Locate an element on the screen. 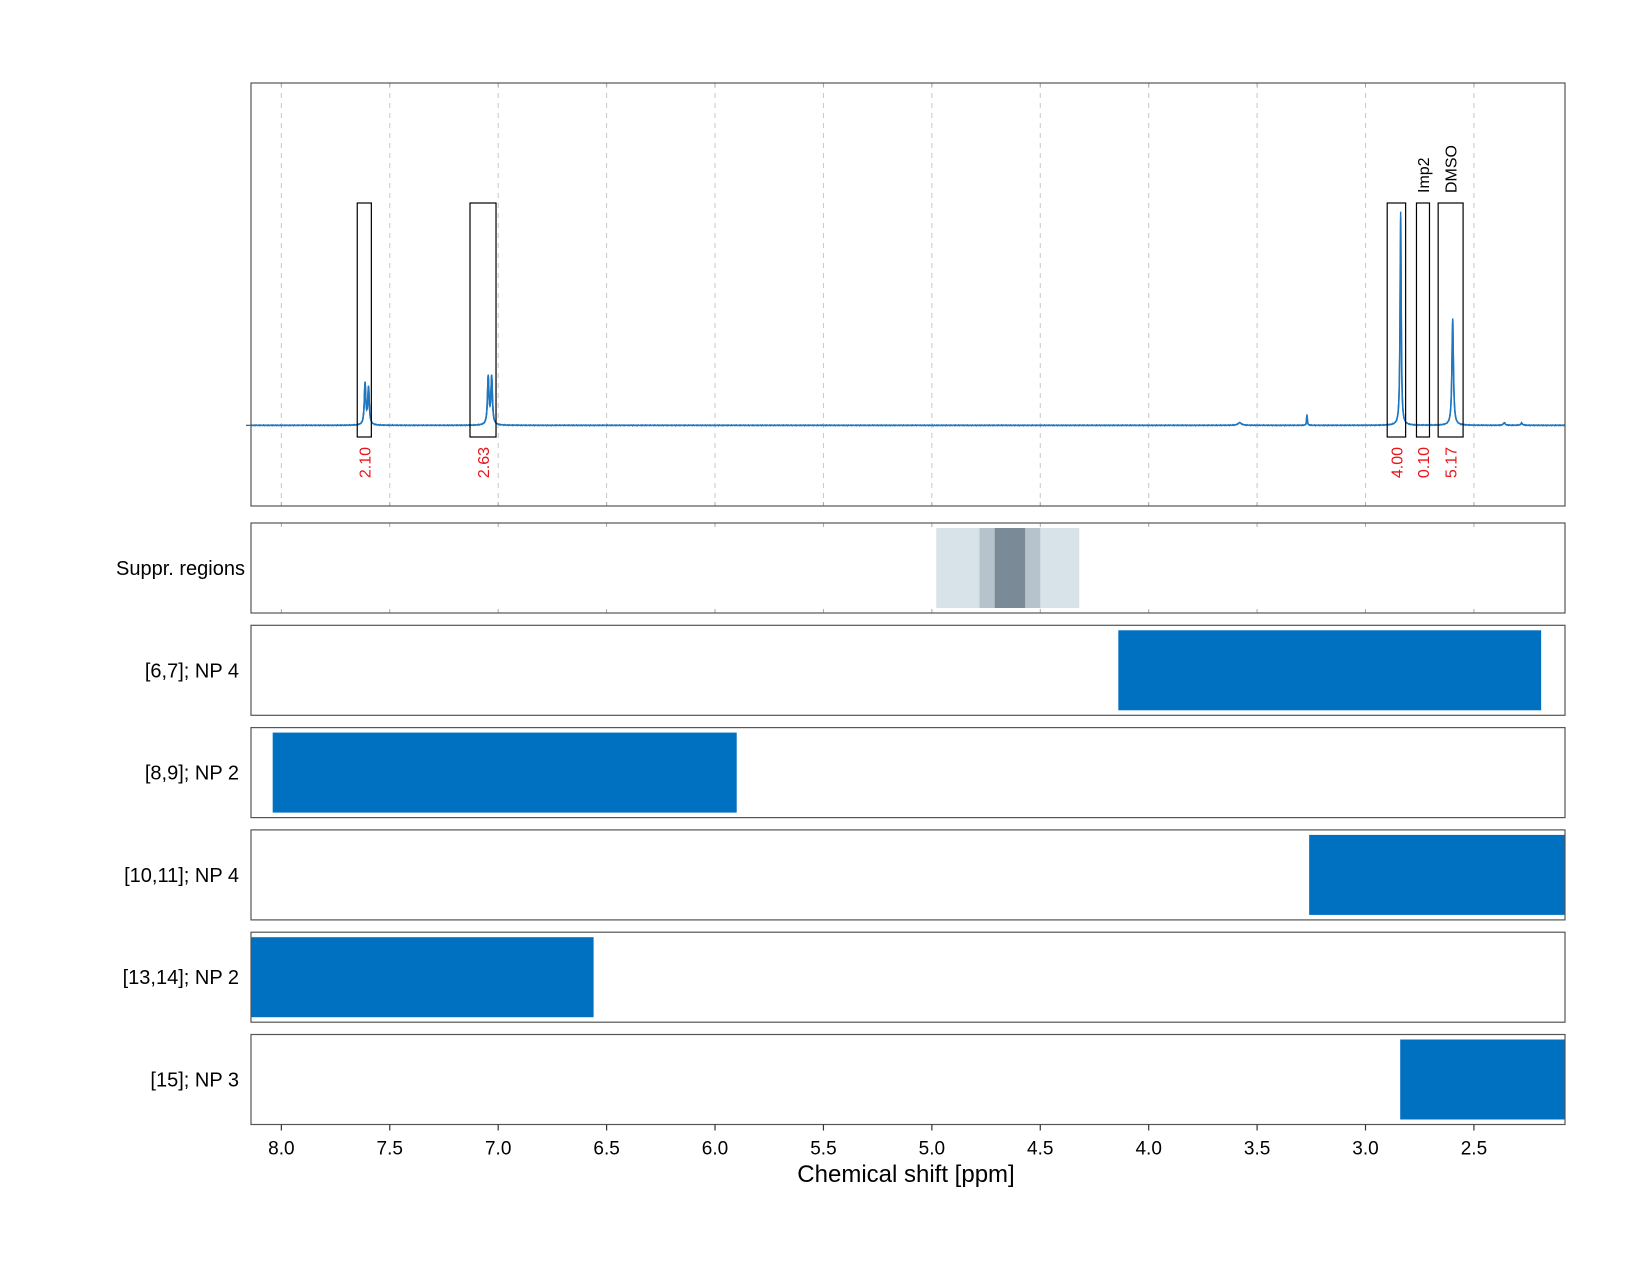  bar-panel-background is located at coordinates (908, 1079).